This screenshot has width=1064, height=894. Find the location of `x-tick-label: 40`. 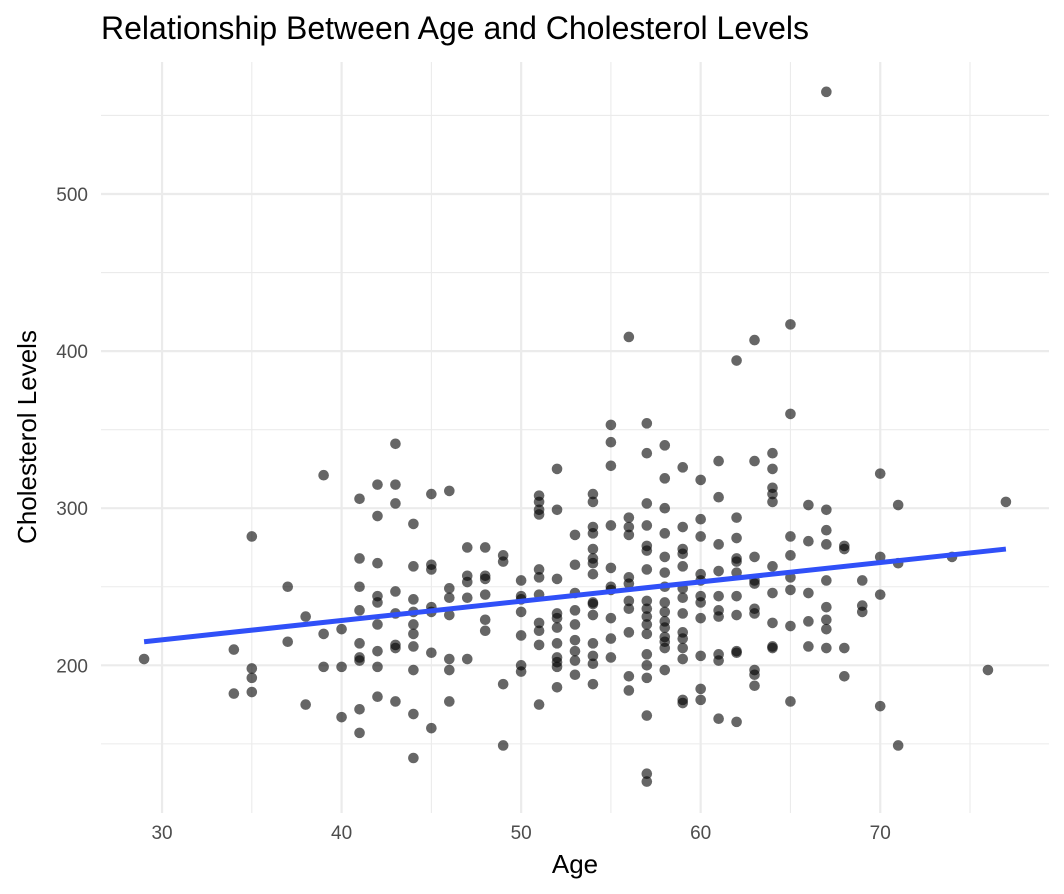

x-tick-label: 40 is located at coordinates (341, 833).